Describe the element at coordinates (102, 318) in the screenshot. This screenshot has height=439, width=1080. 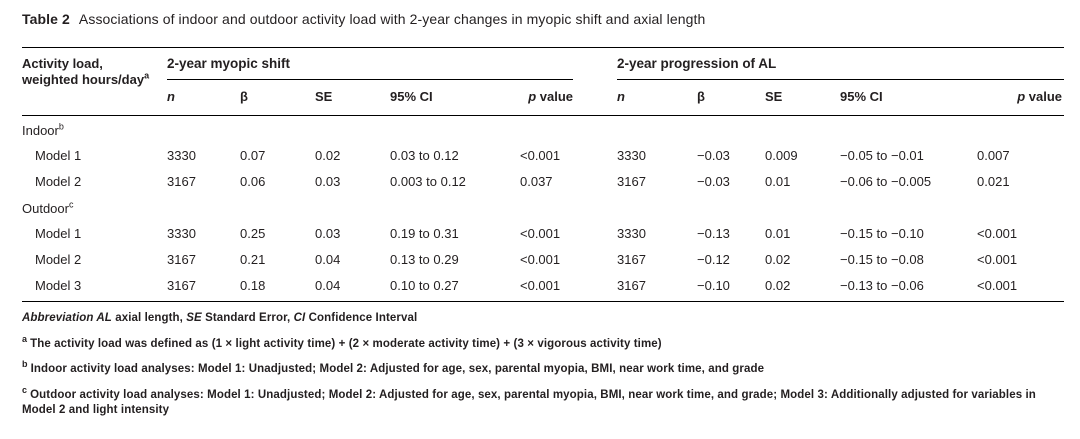
I see `abbrev-al: AL` at that location.